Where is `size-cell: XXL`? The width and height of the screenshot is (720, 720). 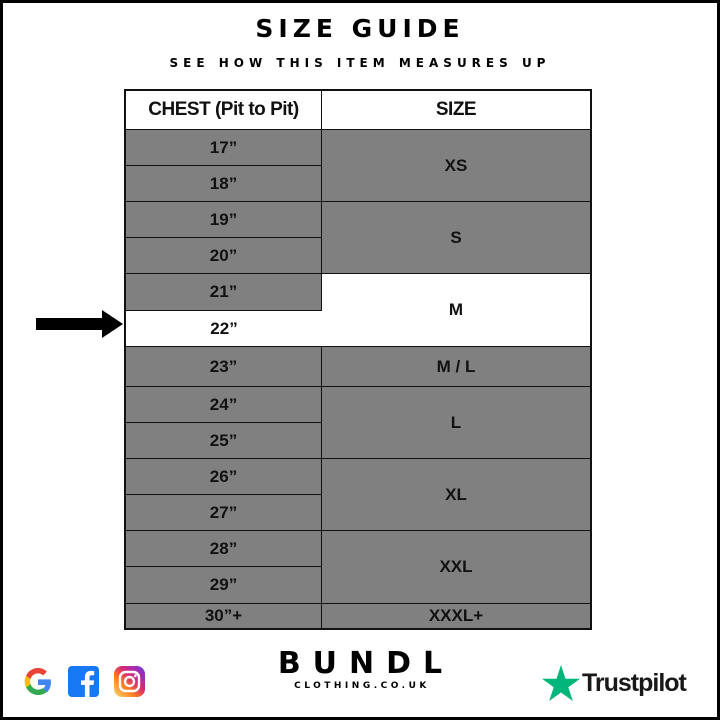 size-cell: XXL is located at coordinates (456, 567).